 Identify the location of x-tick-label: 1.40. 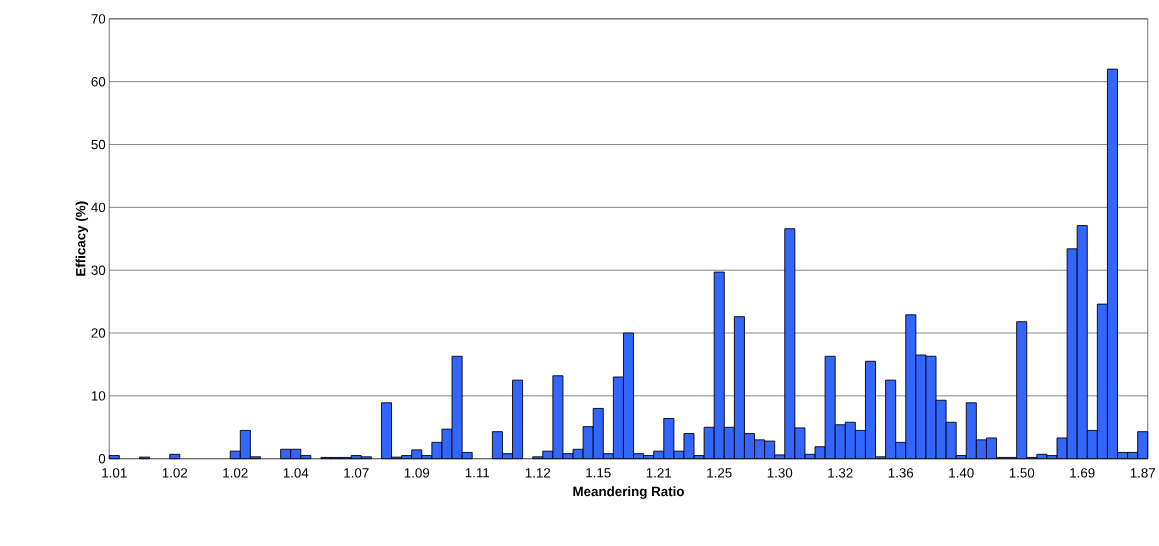
(961, 473).